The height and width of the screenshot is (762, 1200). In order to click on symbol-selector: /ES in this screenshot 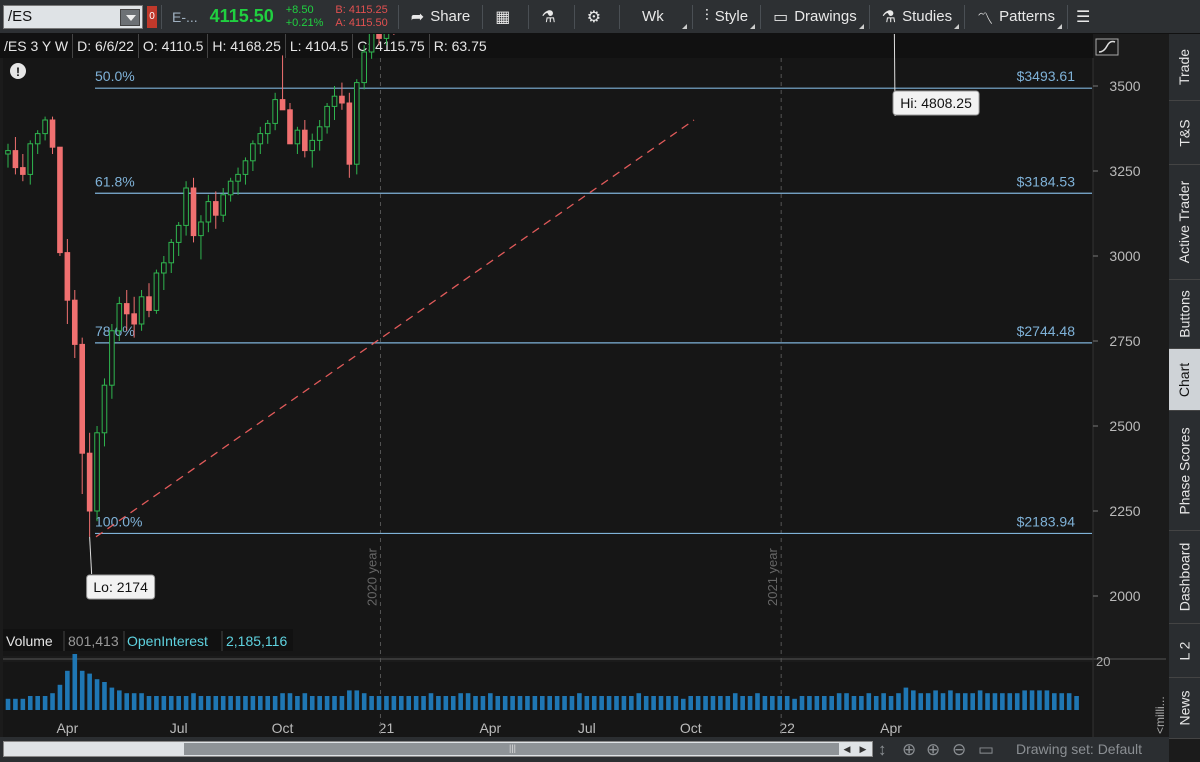, I will do `click(73, 16)`.